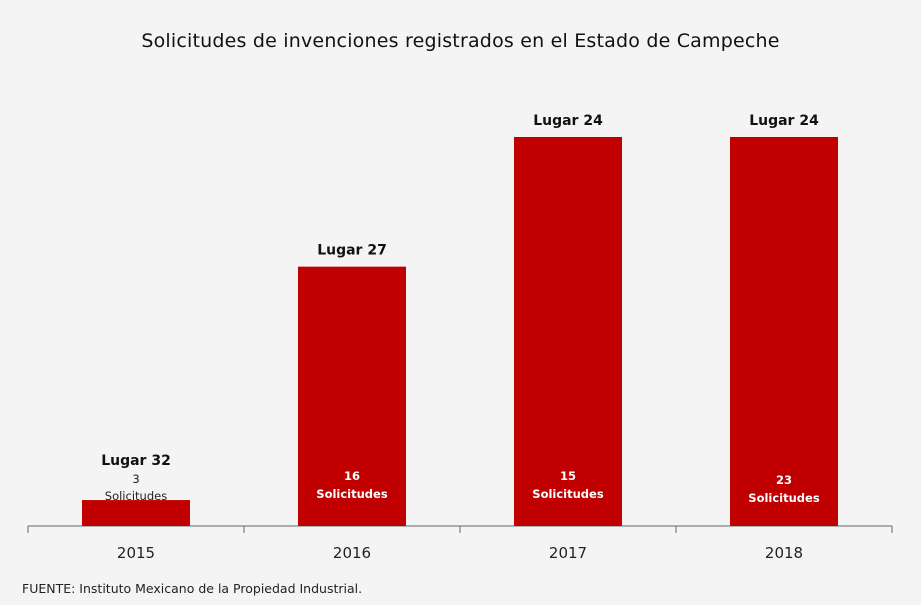 The width and height of the screenshot is (921, 605). Describe the element at coordinates (136, 461) in the screenshot. I see `rank-label: Lugar 32` at that location.